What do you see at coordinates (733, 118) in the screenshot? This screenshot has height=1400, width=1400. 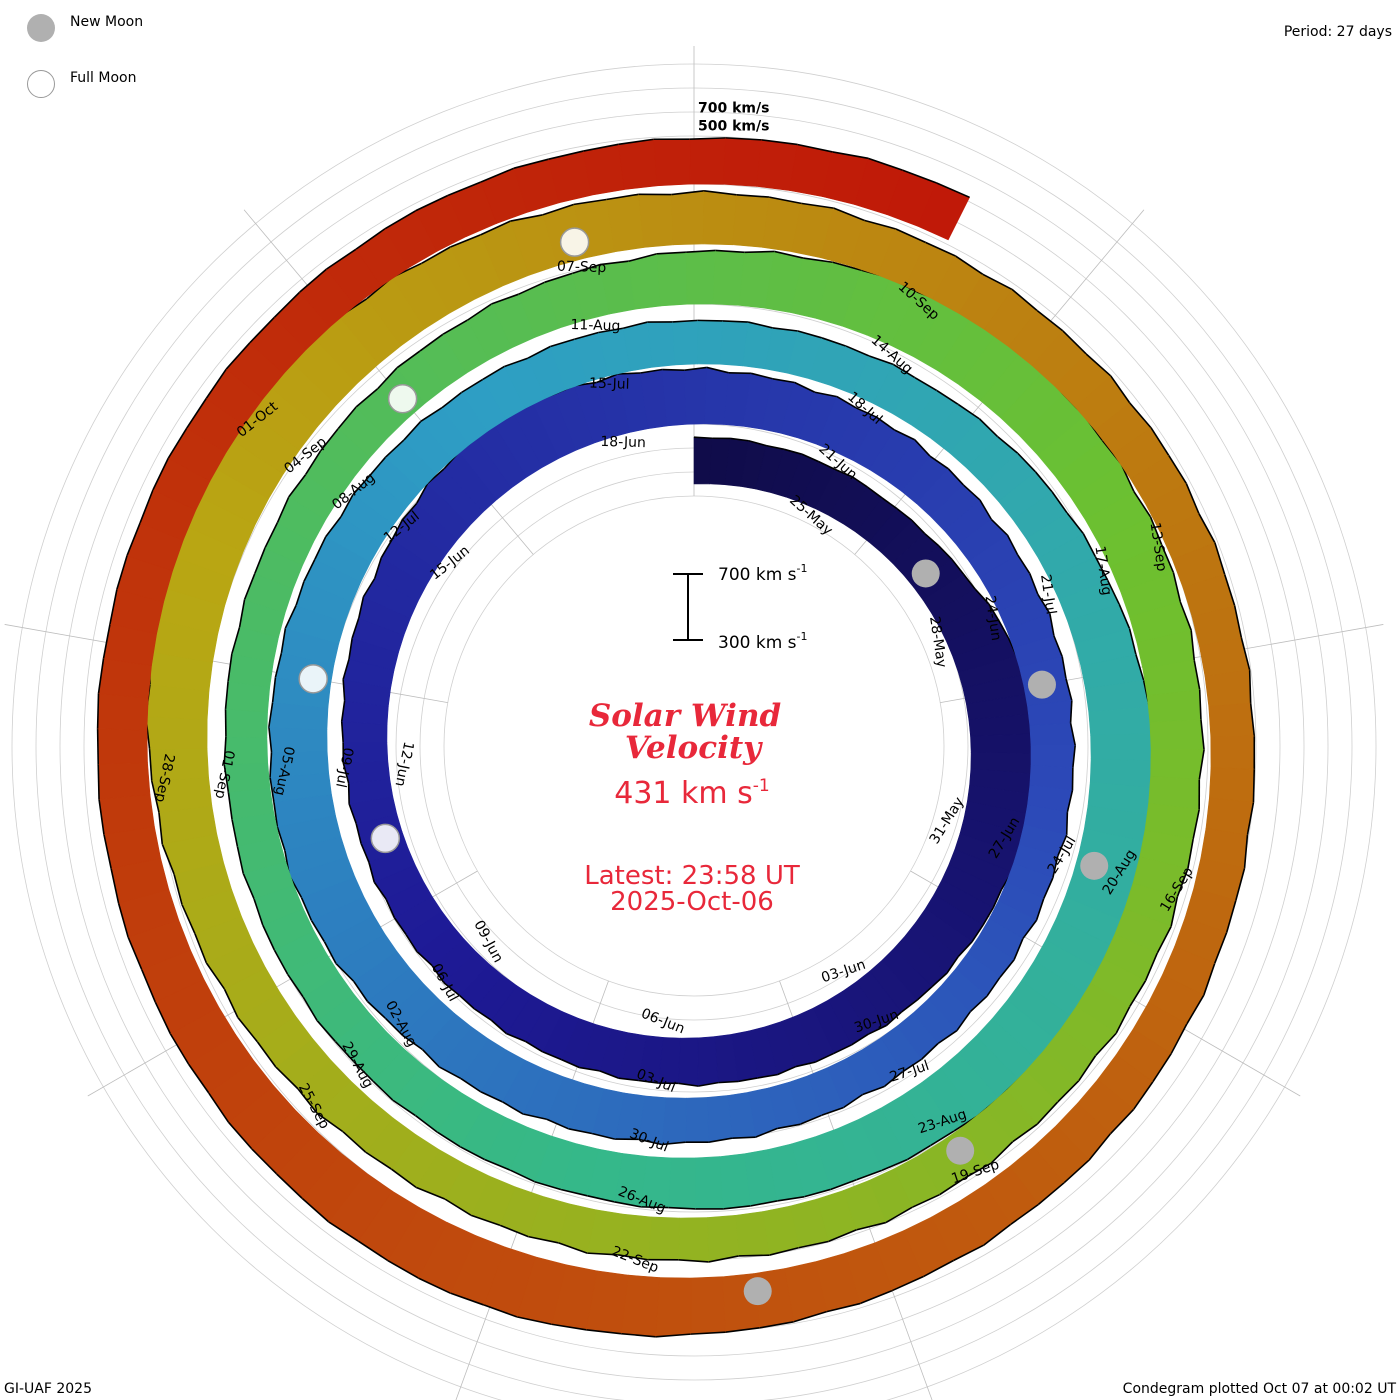 I see `reference-lines: 500 km/s 700 km/s` at bounding box center [733, 118].